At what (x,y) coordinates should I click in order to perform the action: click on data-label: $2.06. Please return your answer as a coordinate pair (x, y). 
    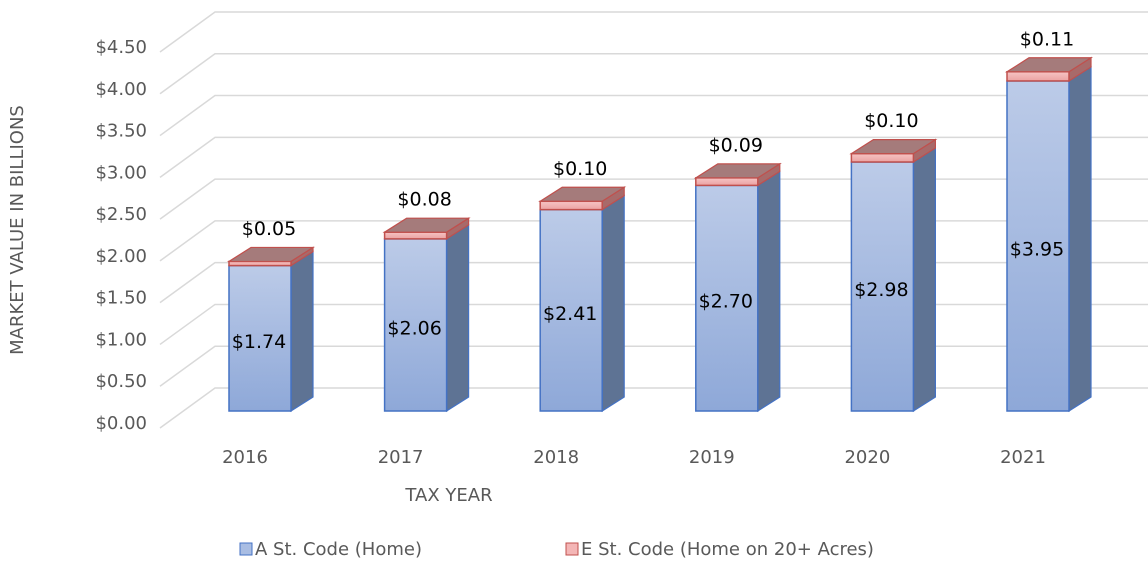
    Looking at the image, I should click on (414, 328).